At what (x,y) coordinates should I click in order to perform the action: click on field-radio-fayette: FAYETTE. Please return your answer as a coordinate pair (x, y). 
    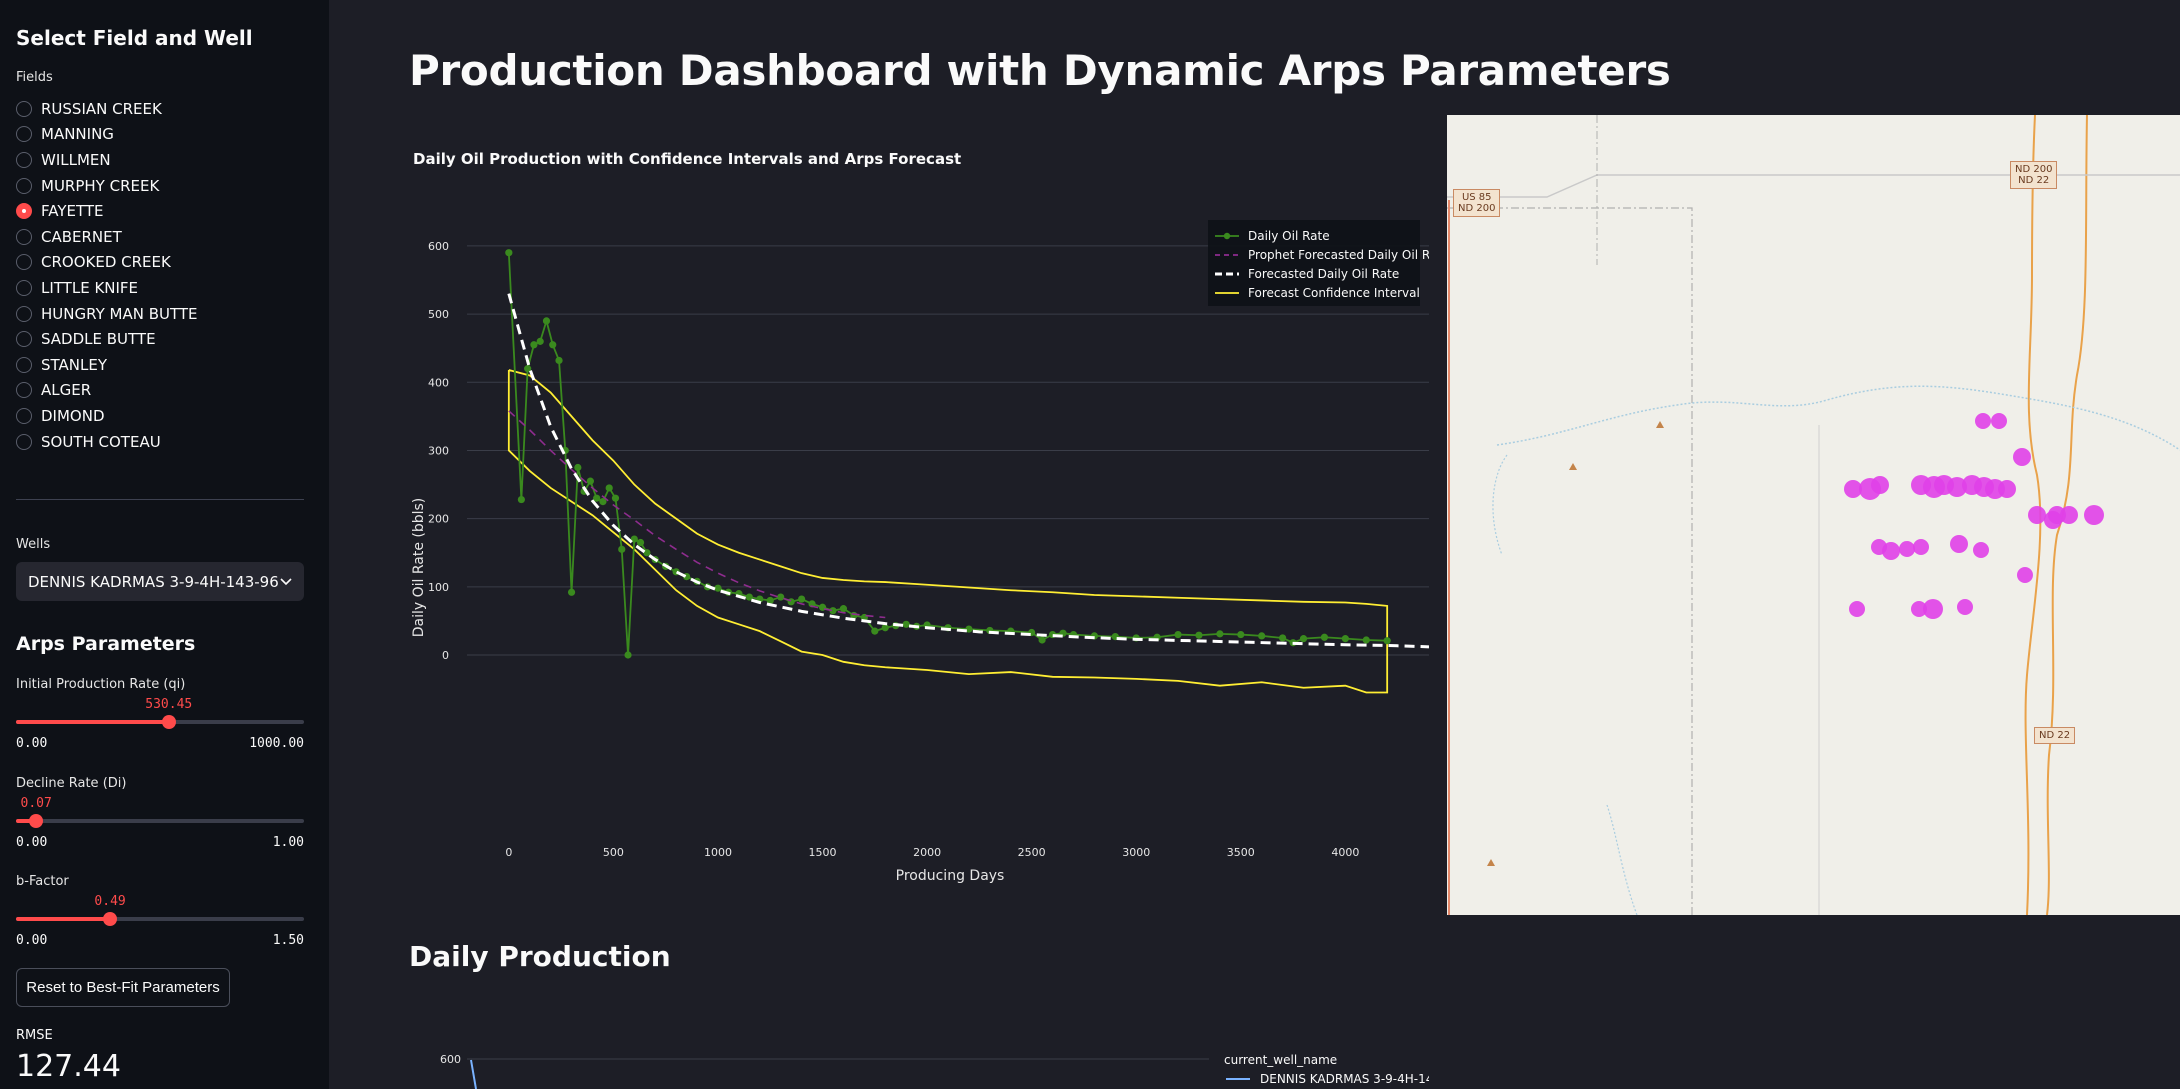
    Looking at the image, I should click on (107, 211).